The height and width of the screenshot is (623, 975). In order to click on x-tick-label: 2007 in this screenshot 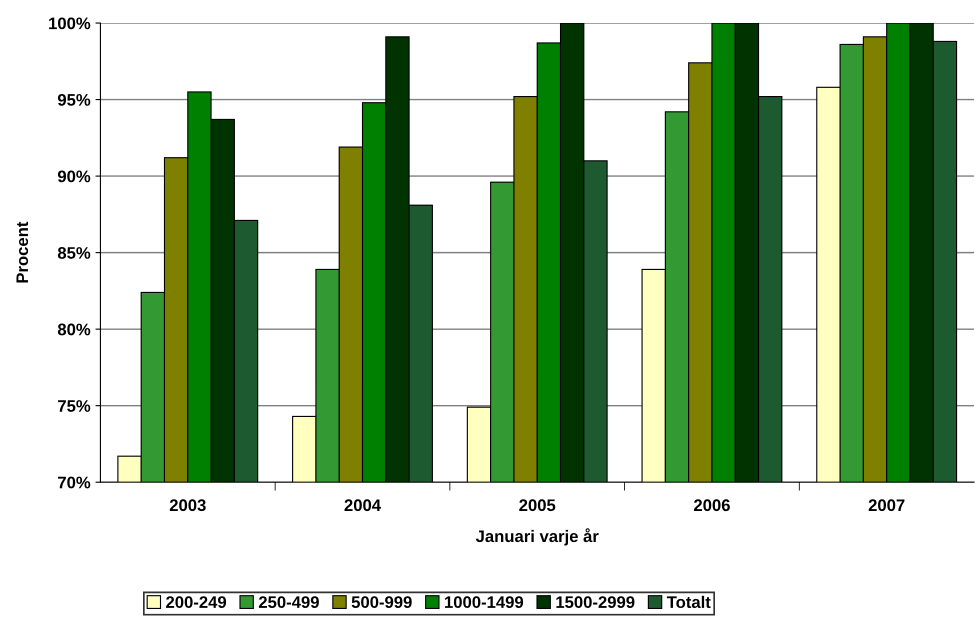, I will do `click(886, 505)`.